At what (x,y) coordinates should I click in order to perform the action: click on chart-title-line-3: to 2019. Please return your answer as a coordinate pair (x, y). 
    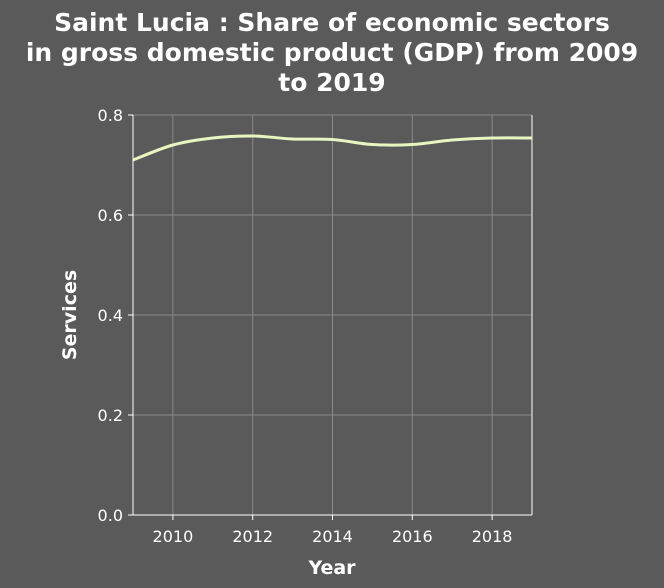
    Looking at the image, I should click on (331, 82).